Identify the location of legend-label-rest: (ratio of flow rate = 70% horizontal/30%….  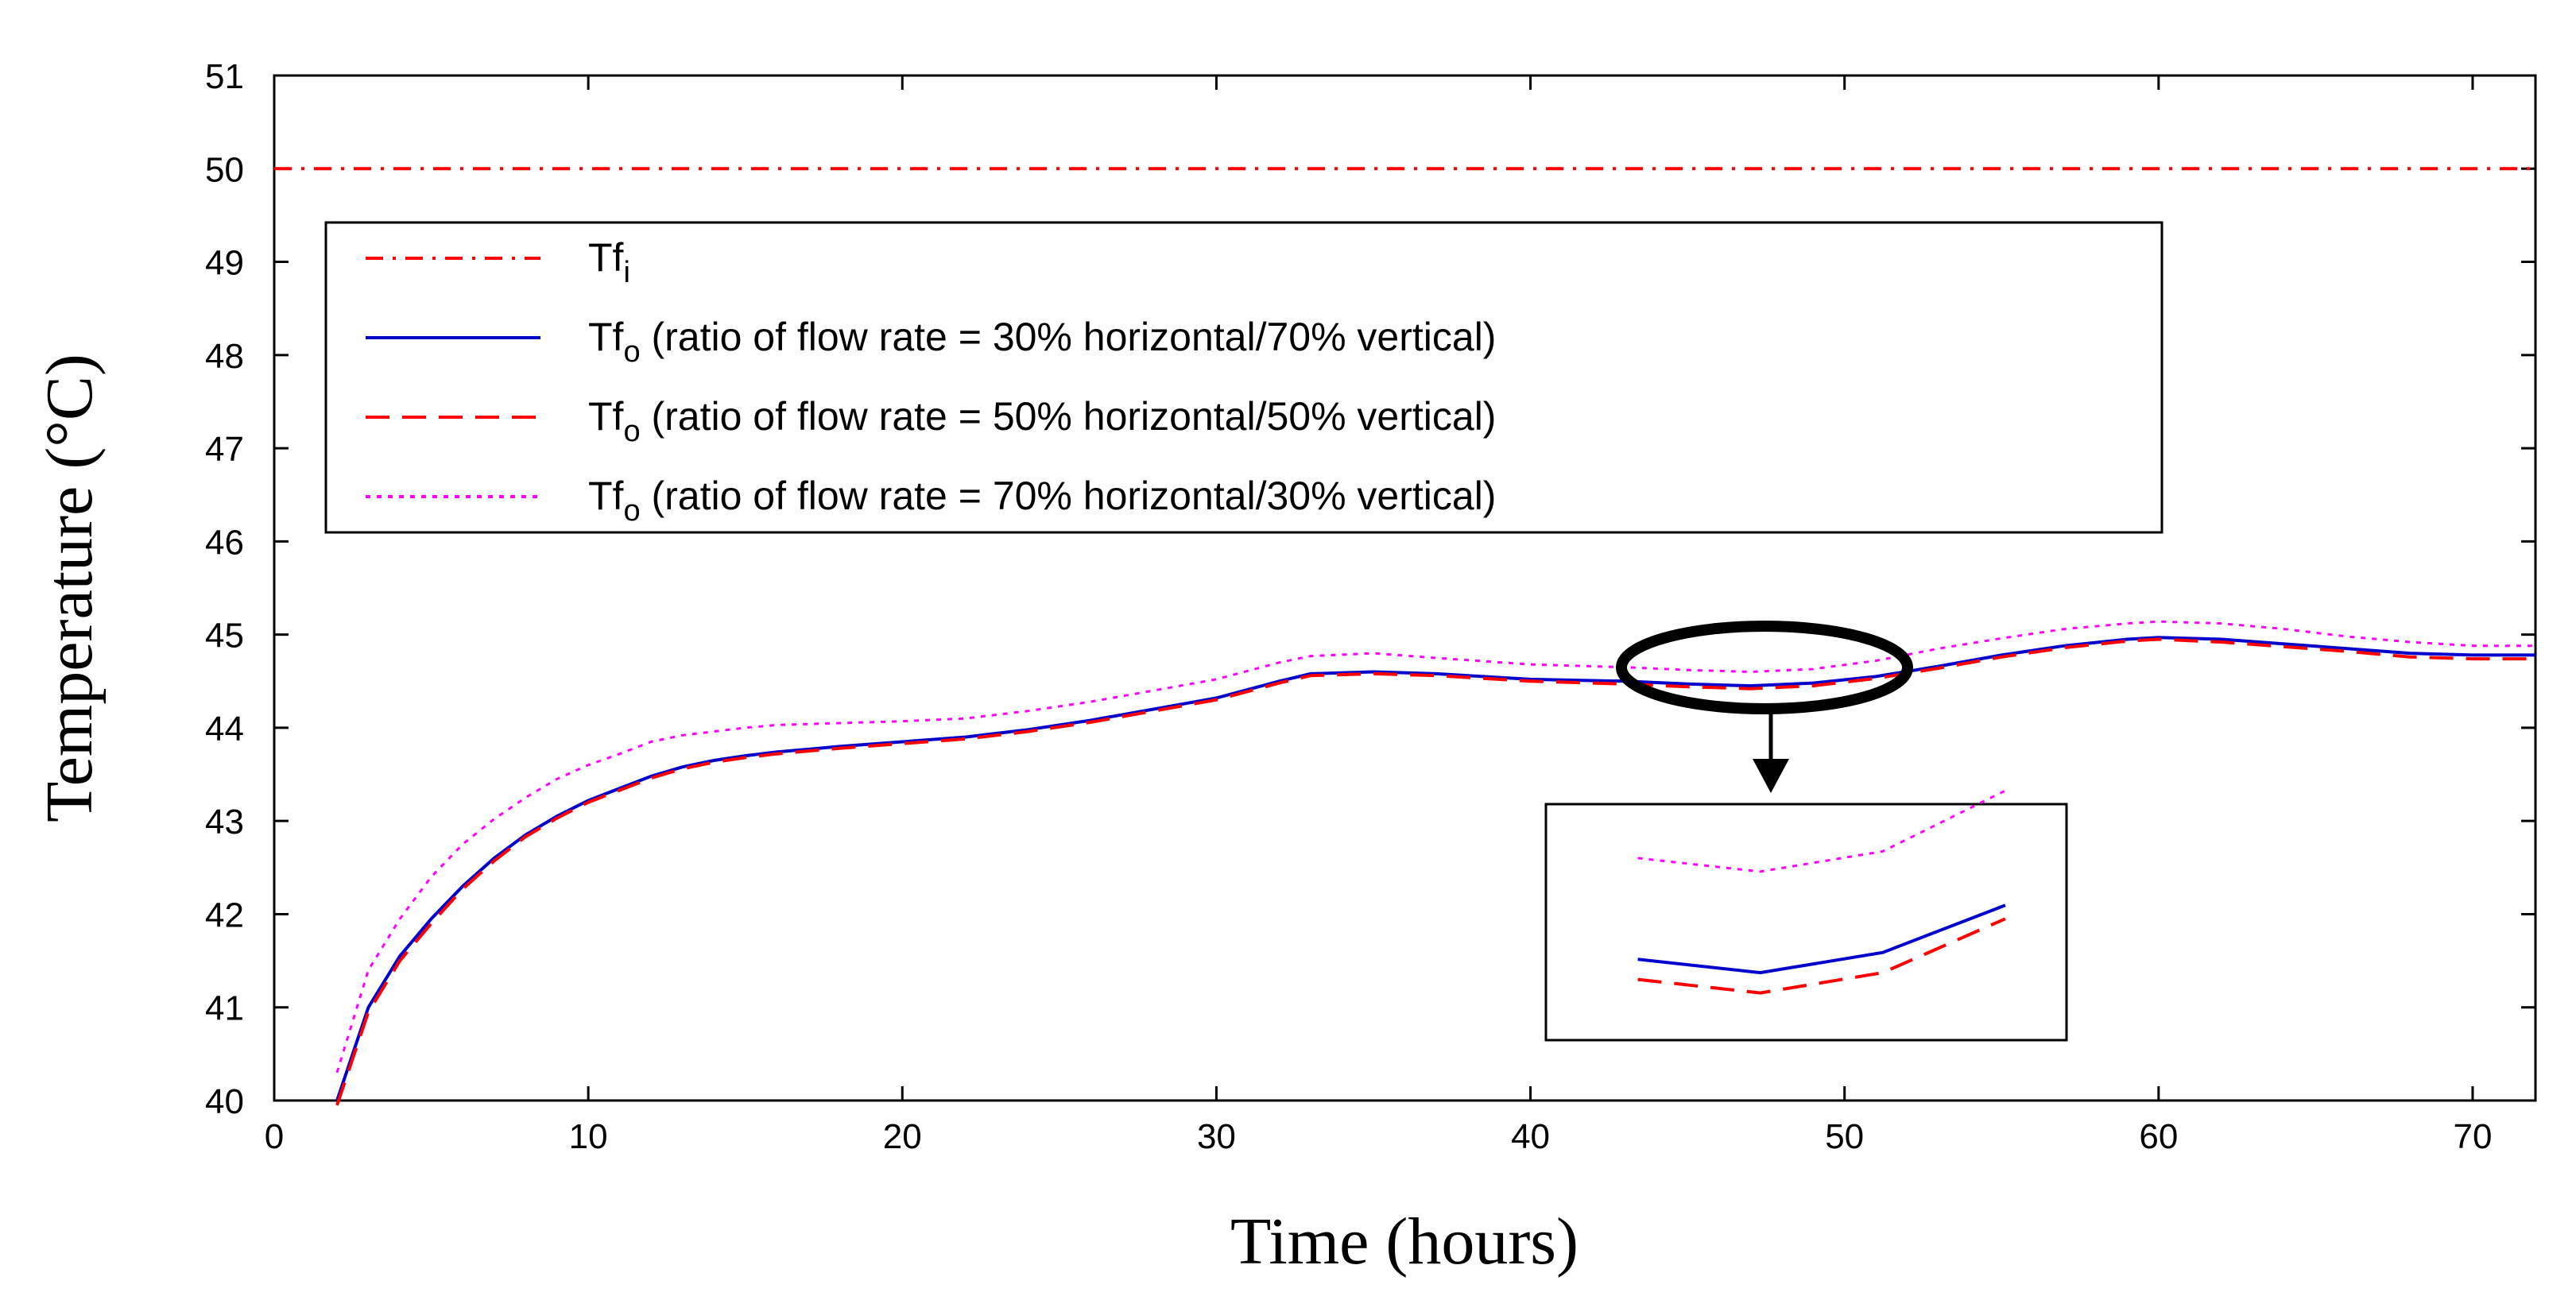
(1069, 496).